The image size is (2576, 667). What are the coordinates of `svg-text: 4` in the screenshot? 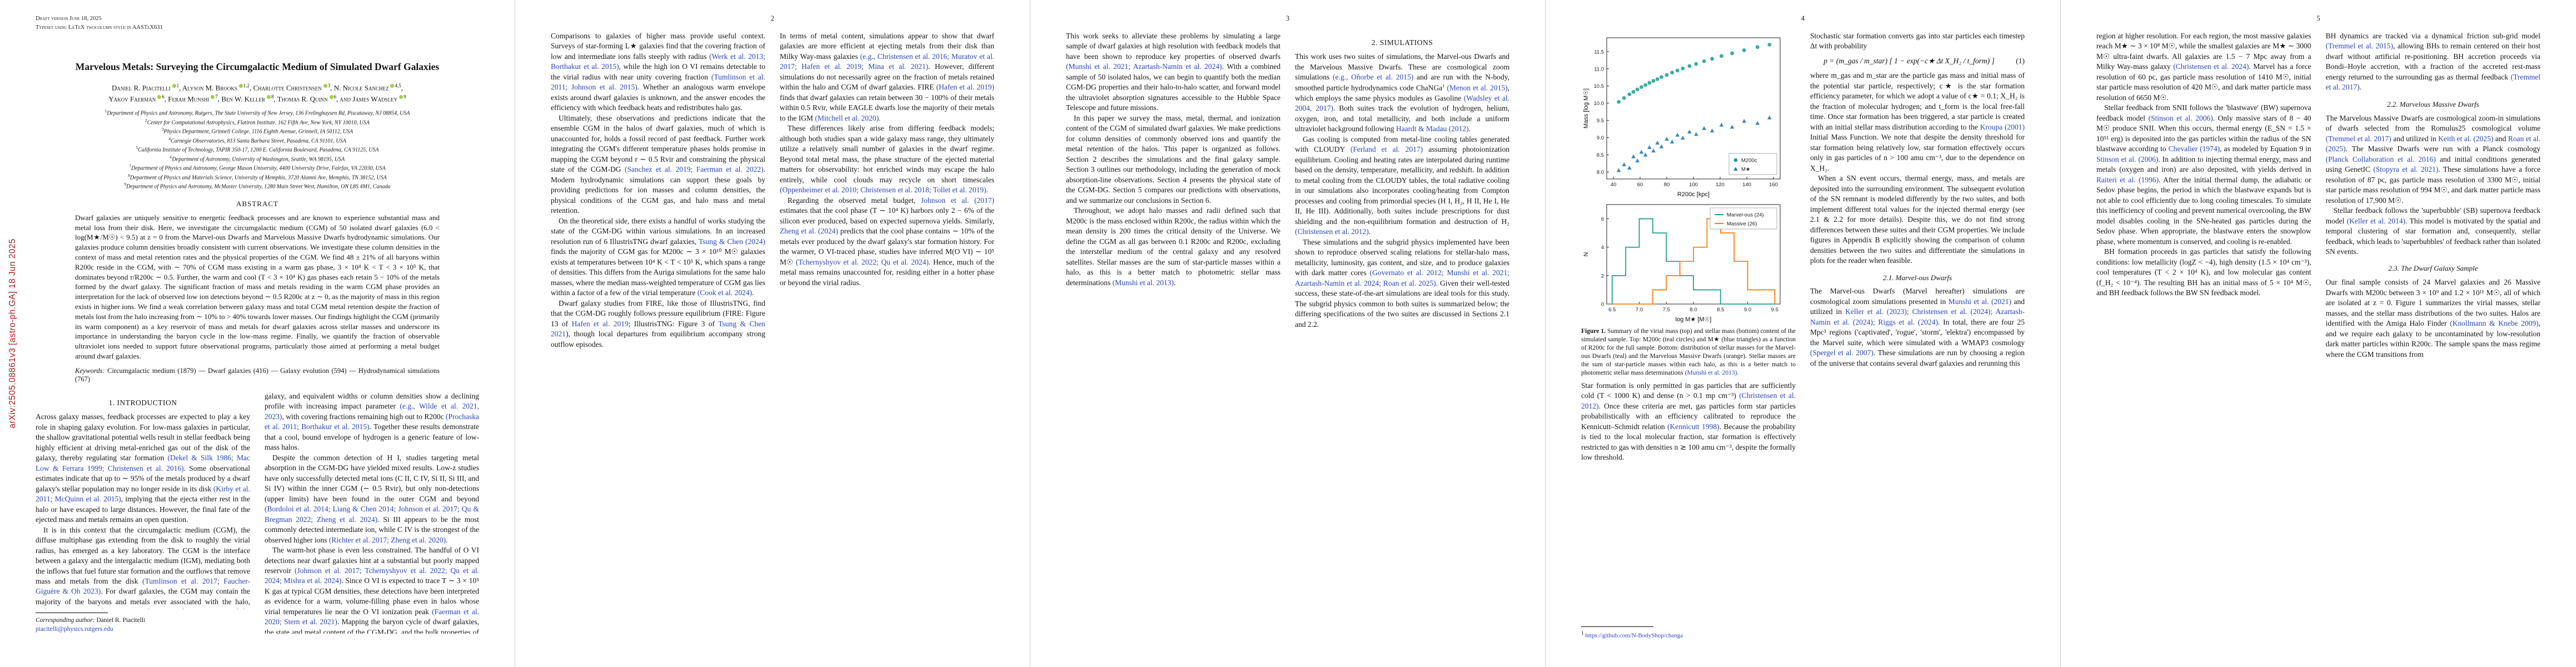 It's located at (1602, 248).